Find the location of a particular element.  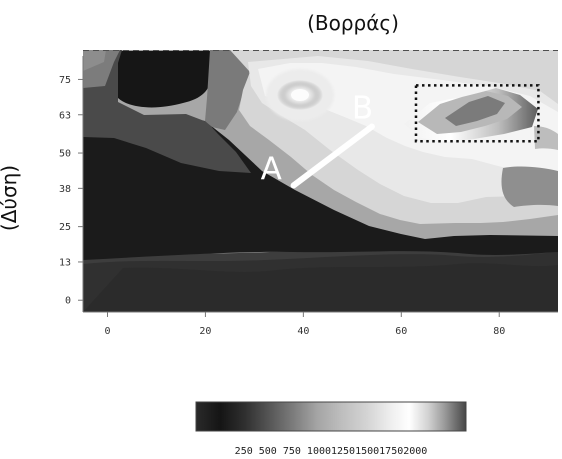

colorbar-labels: 250 500 750 10001250150017502000 is located at coordinates (331, 451).